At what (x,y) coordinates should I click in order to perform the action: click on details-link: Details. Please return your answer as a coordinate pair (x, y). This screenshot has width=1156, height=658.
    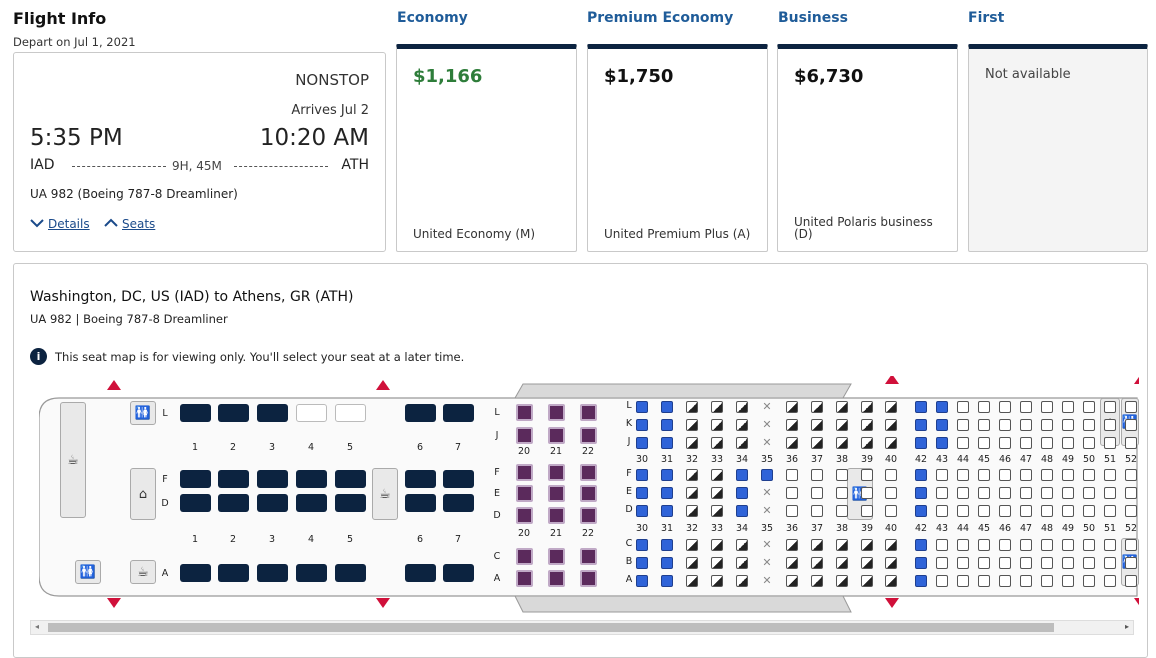
    Looking at the image, I should click on (60, 224).